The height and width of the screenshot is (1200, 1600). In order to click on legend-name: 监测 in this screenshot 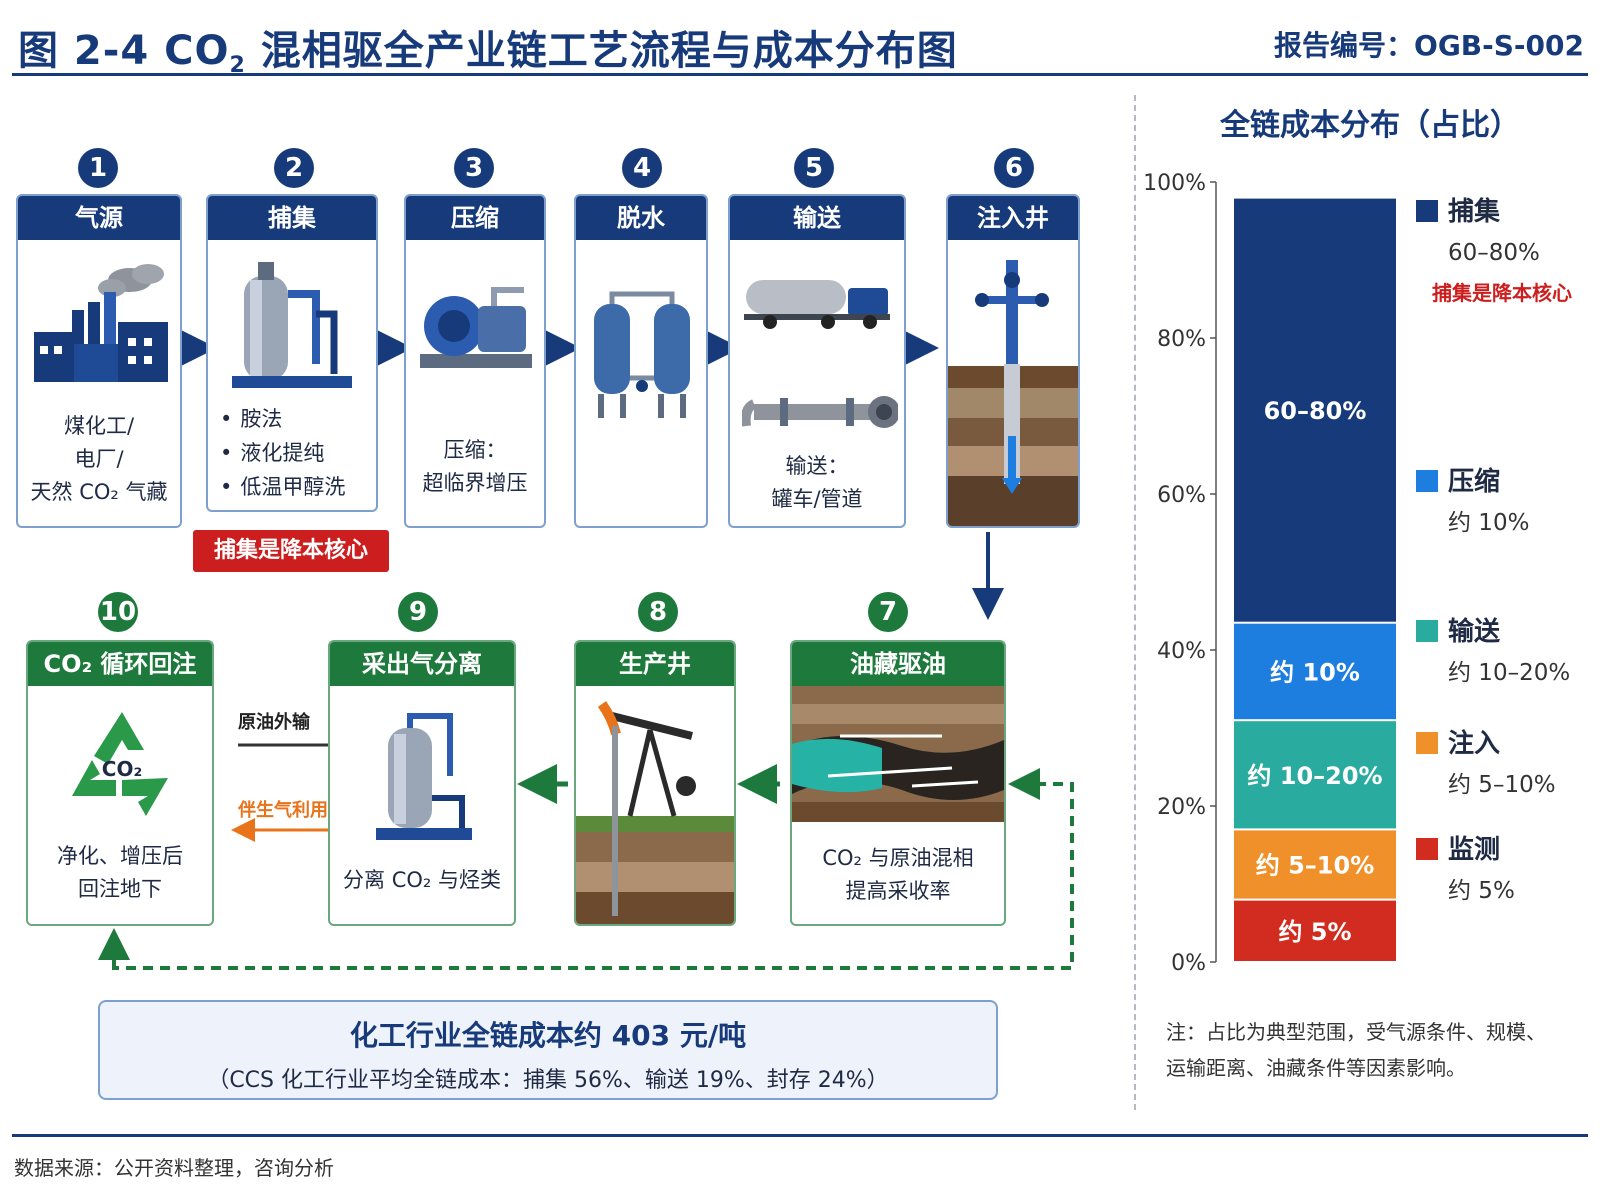, I will do `click(1474, 850)`.